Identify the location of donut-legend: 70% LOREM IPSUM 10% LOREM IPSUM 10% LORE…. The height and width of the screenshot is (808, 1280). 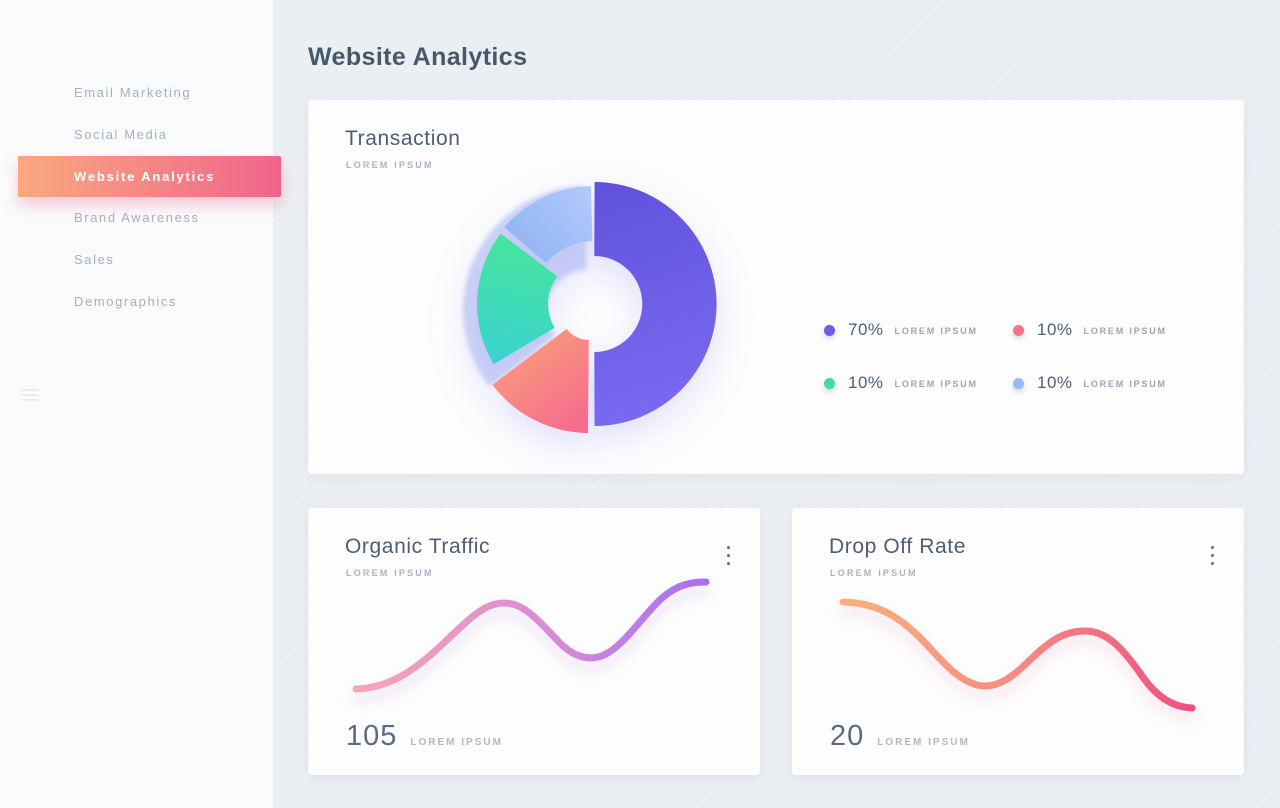
(995, 356).